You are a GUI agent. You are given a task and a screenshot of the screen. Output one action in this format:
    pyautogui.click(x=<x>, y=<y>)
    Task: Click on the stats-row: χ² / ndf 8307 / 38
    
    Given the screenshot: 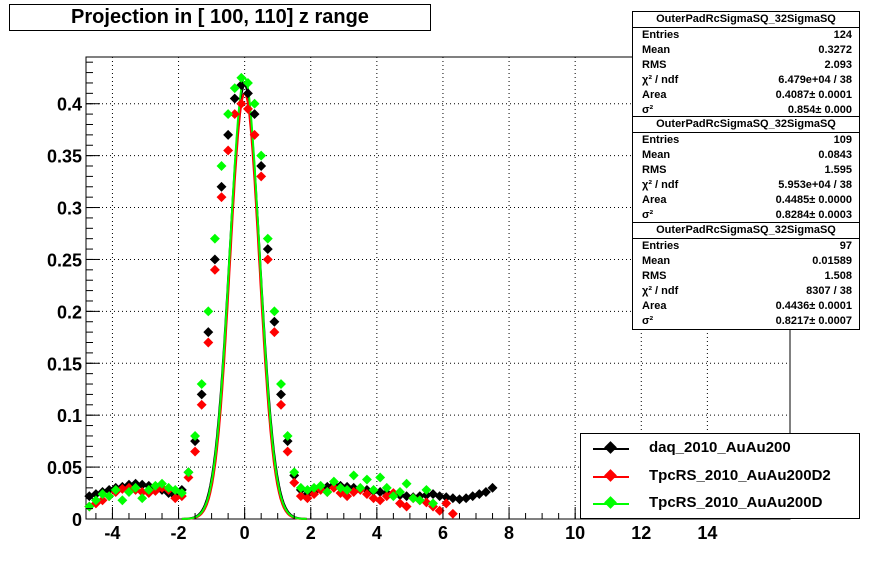 What is the action you would take?
    pyautogui.click(x=746, y=291)
    